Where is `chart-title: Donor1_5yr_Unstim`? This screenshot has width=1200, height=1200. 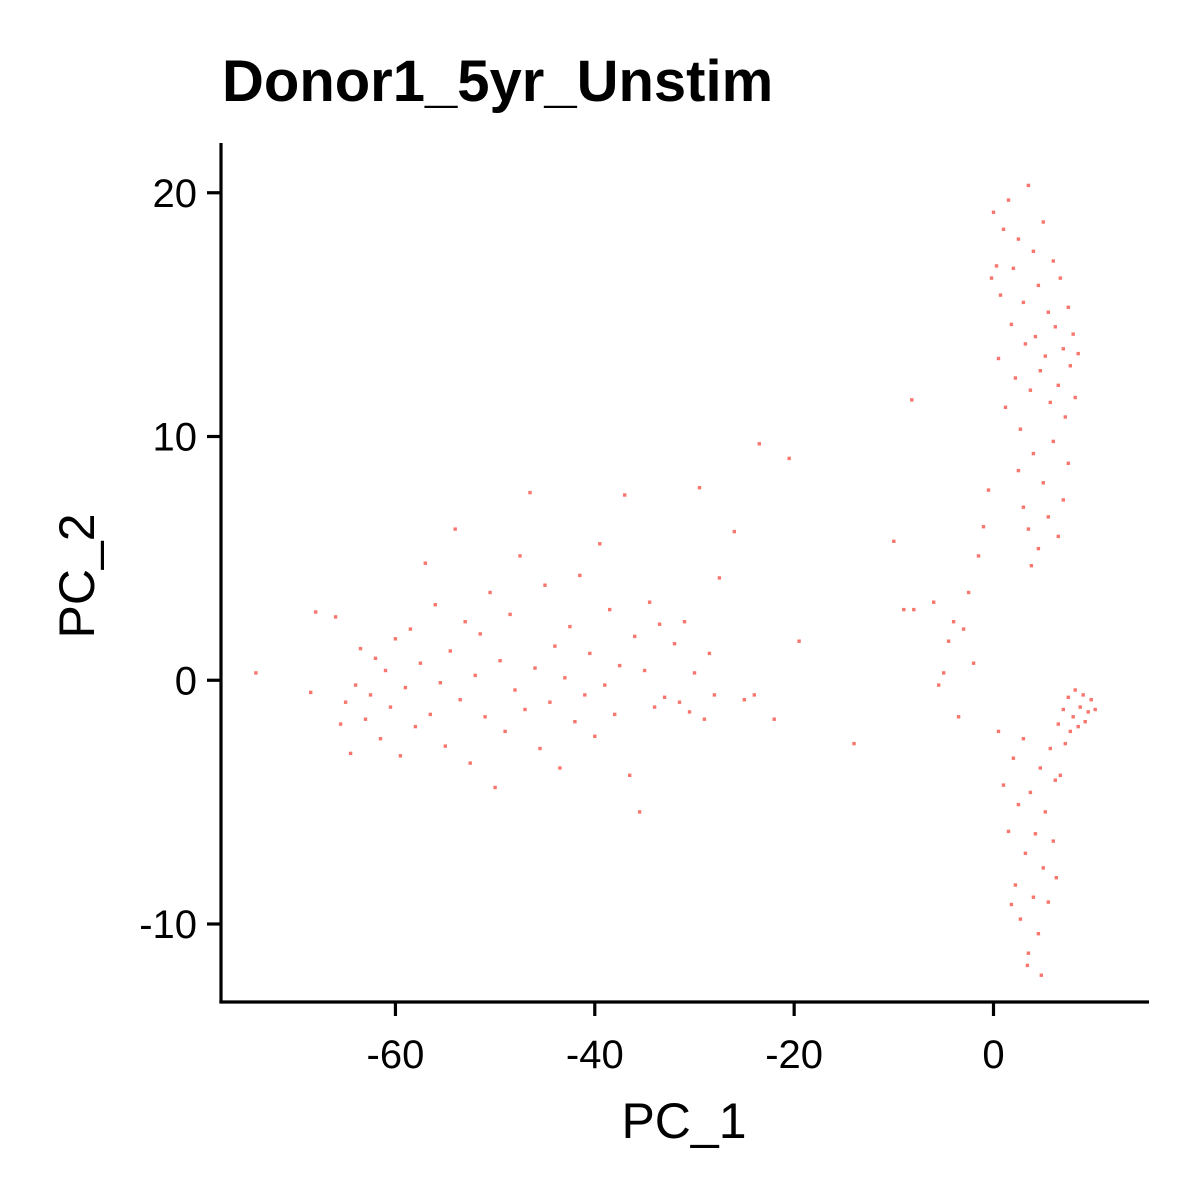
chart-title: Donor1_5yr_Unstim is located at coordinates (497, 81).